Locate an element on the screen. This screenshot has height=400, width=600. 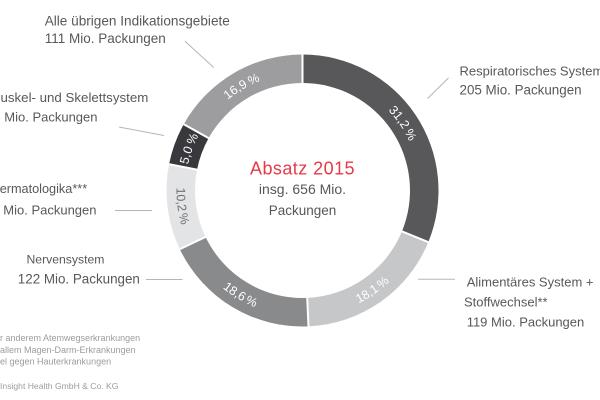
svg-text: 119 Mio. Packungen is located at coordinates (526, 322).